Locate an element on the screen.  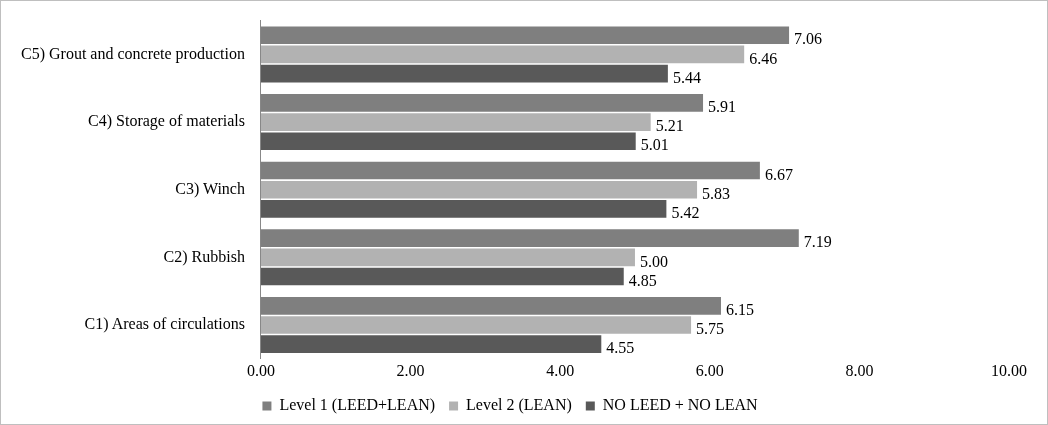
data-label: 6.46 is located at coordinates (763, 58).